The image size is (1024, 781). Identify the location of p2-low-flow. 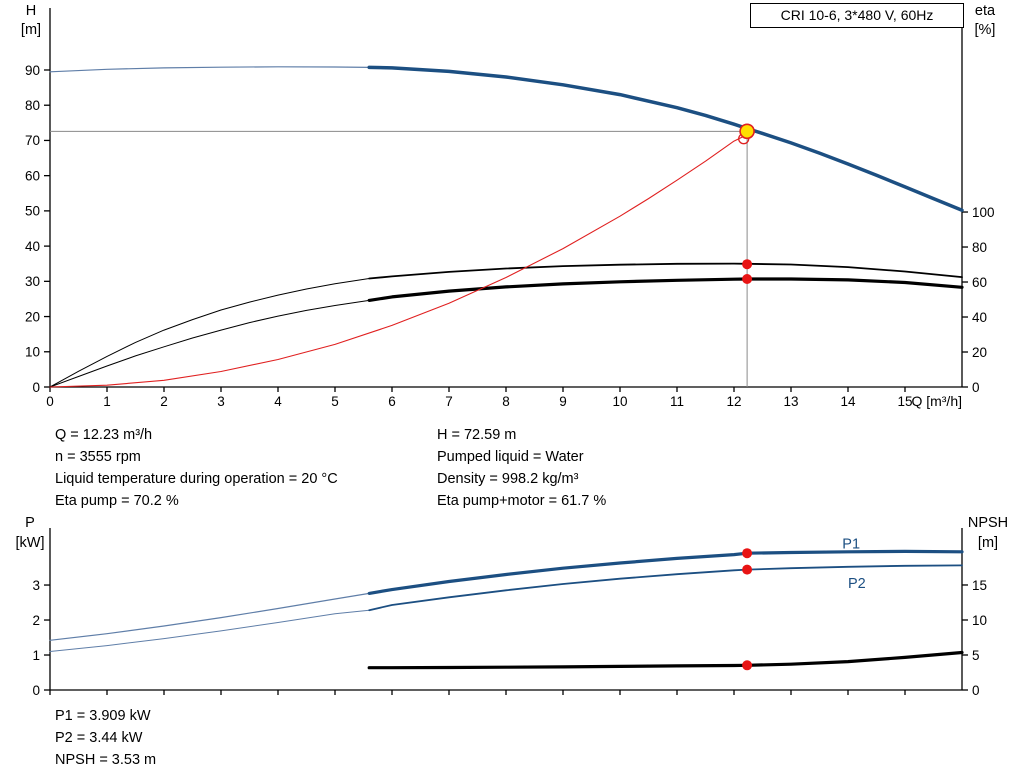
(209, 630).